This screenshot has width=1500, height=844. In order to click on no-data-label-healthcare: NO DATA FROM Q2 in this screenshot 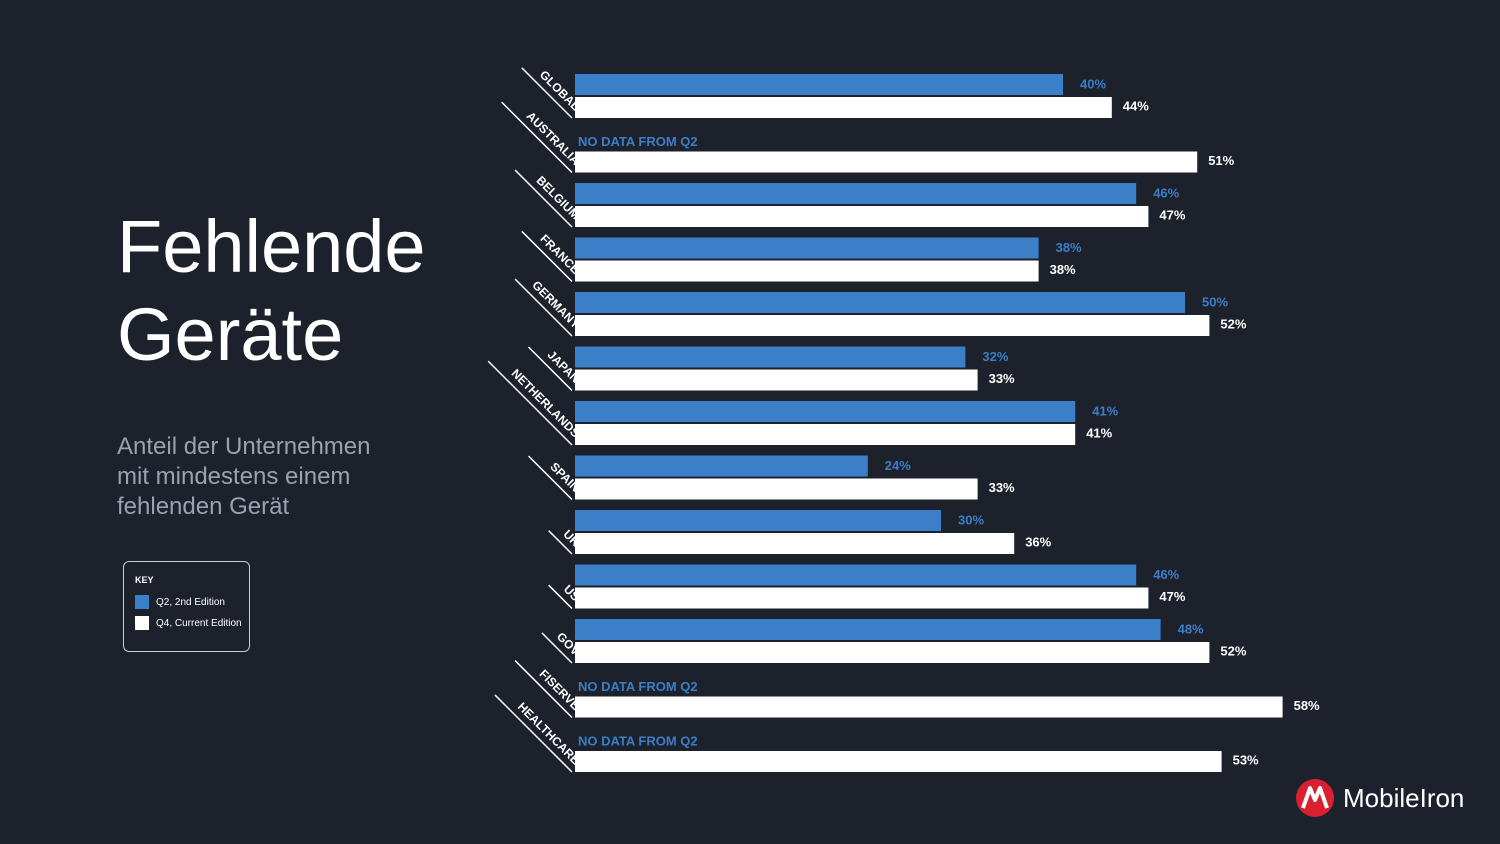, I will do `click(638, 740)`.